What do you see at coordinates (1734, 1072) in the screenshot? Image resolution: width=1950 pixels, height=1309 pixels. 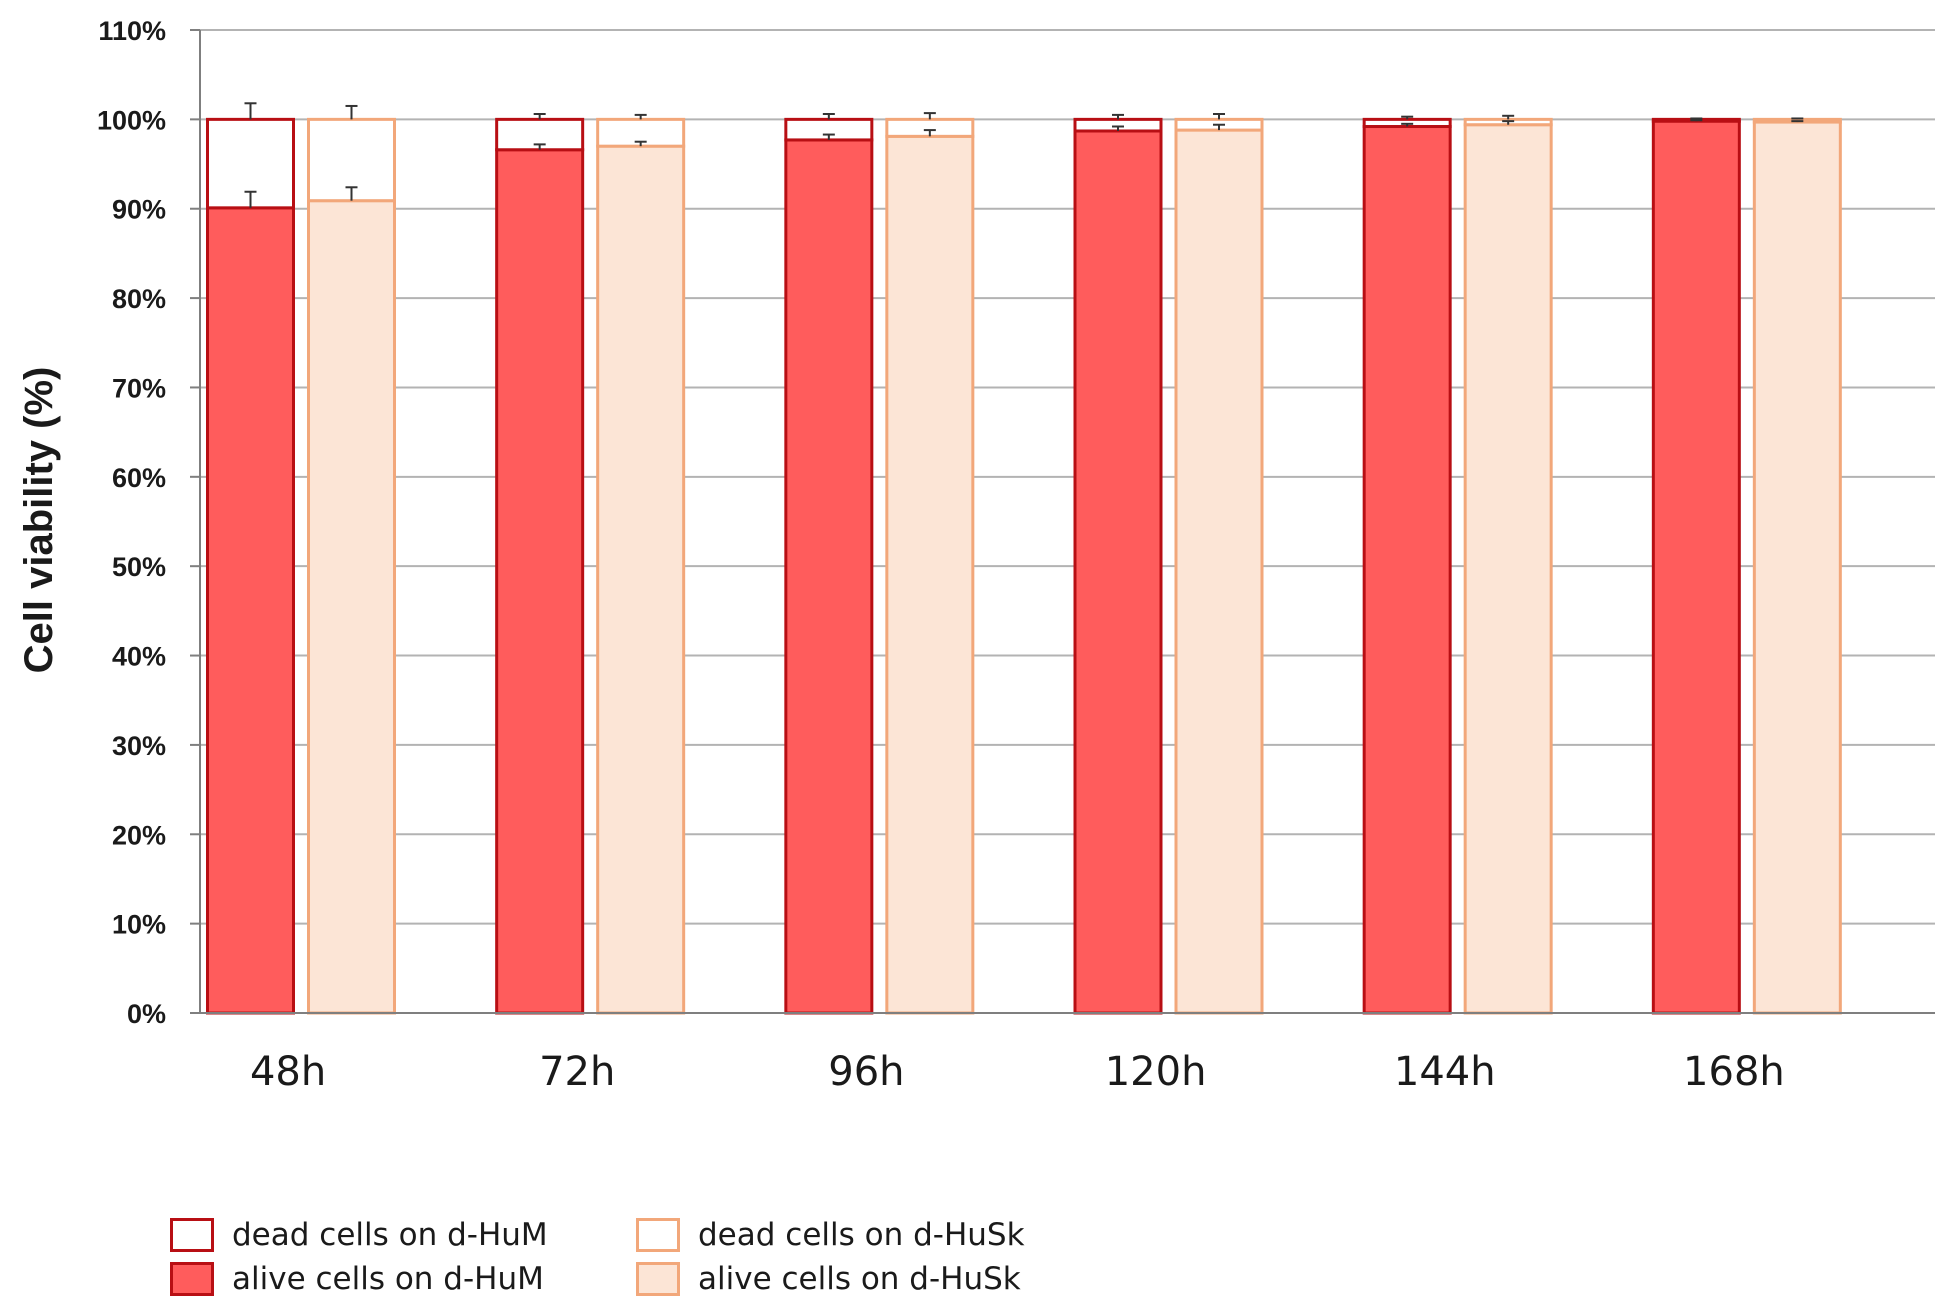 I see `x-tick-label: 168h` at bounding box center [1734, 1072].